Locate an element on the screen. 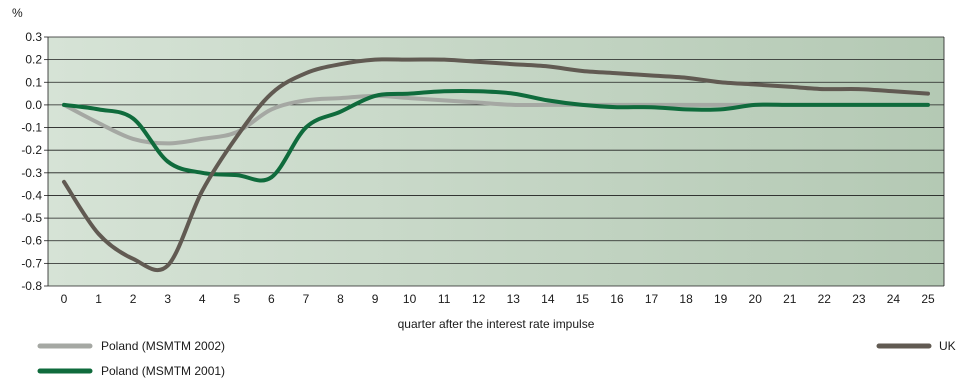  y-tick-label: -0.6 is located at coordinates (31, 241).